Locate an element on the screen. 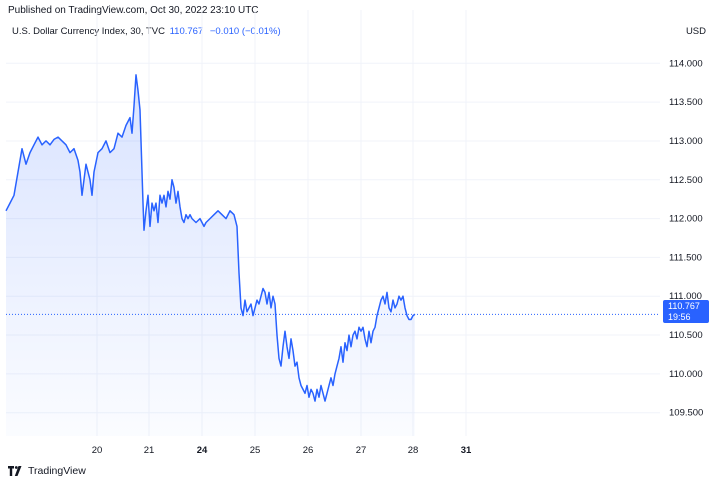 This screenshot has width=720, height=485. tag-price: 110.767 is located at coordinates (684, 306).